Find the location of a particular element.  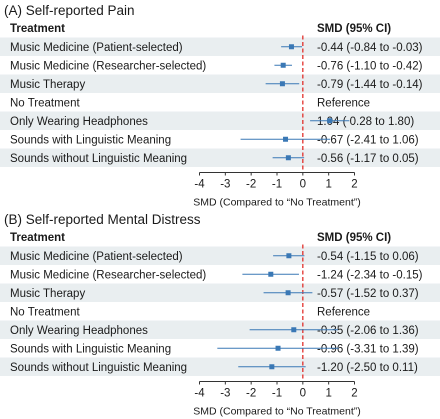

row-smd-text: -0.35 (-2.06 to 1.36) is located at coordinates (368, 331).